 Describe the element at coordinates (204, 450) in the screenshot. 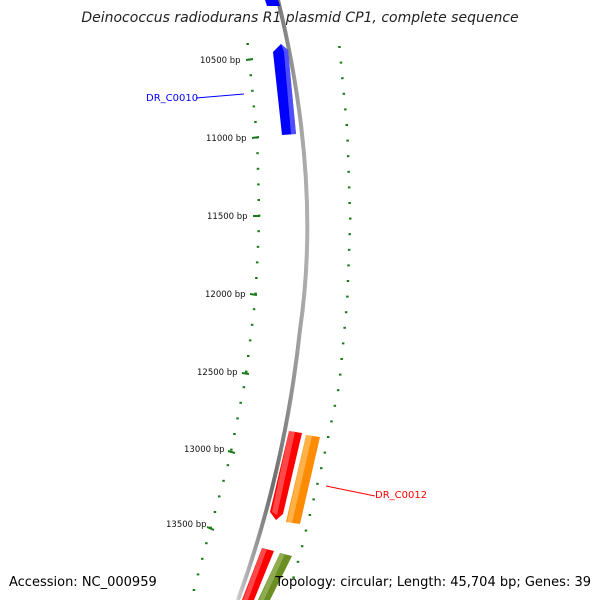

I see `ruler-label: 13000 bp` at that location.